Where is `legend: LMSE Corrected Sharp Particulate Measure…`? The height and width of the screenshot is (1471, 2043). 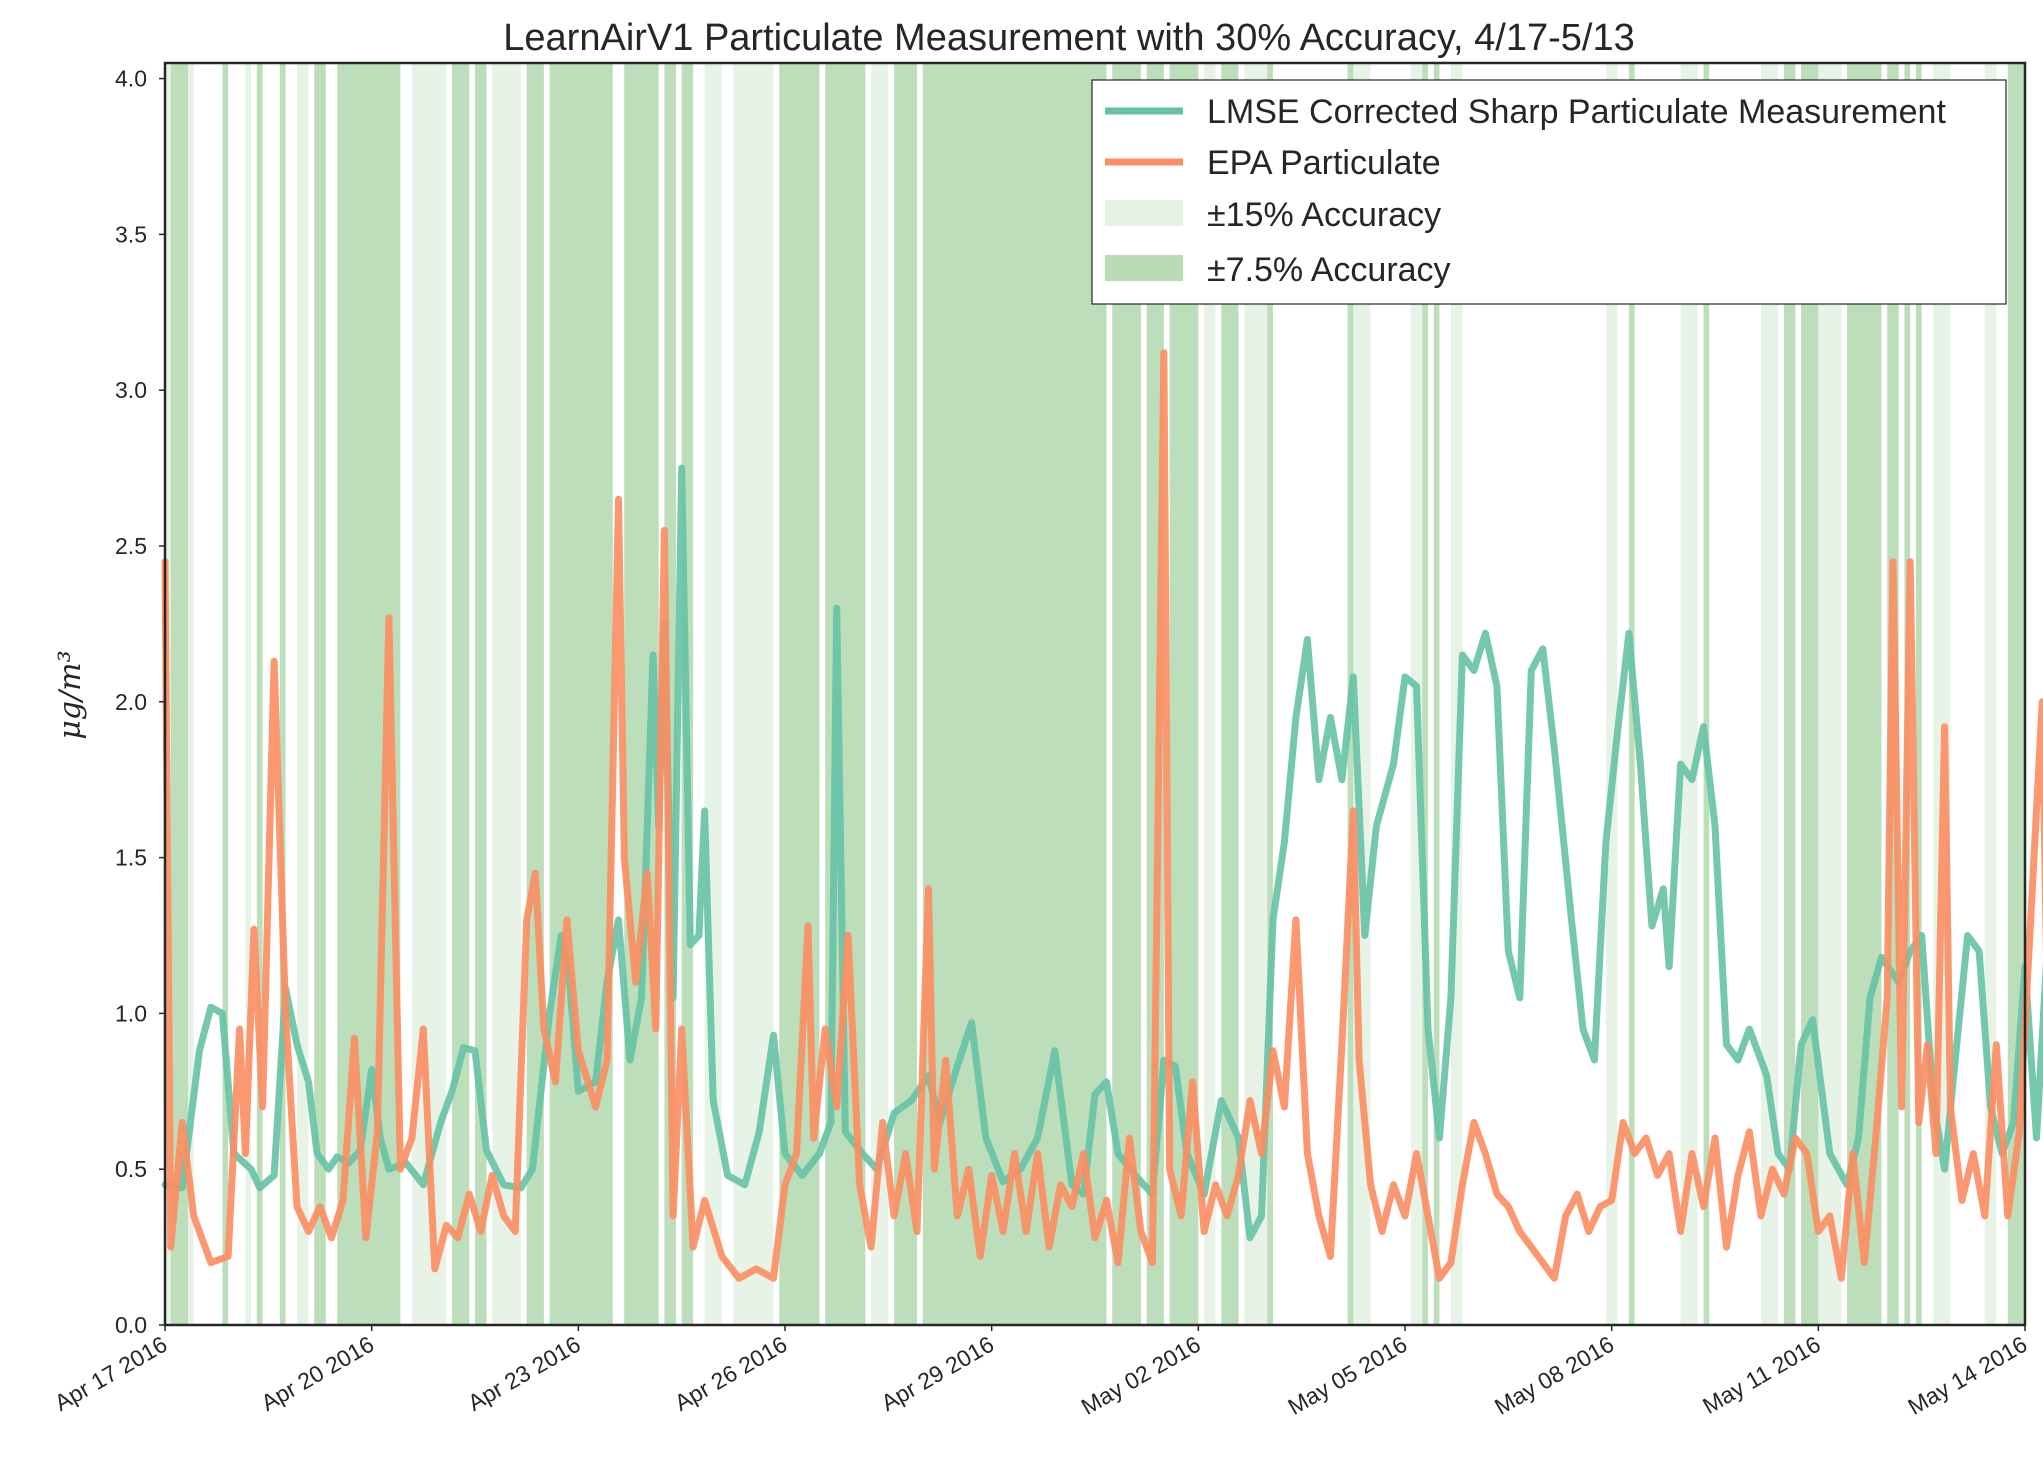 legend: LMSE Corrected Sharp Particulate Measure… is located at coordinates (1549, 192).